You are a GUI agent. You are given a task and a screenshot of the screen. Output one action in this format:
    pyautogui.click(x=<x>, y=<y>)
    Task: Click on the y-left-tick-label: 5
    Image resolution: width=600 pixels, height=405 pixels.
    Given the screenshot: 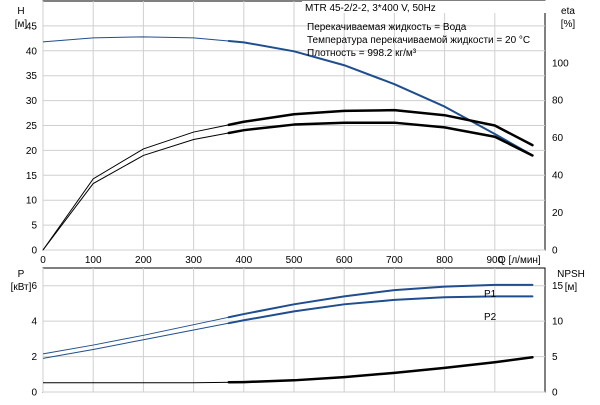 What is the action you would take?
    pyautogui.click(x=34, y=226)
    